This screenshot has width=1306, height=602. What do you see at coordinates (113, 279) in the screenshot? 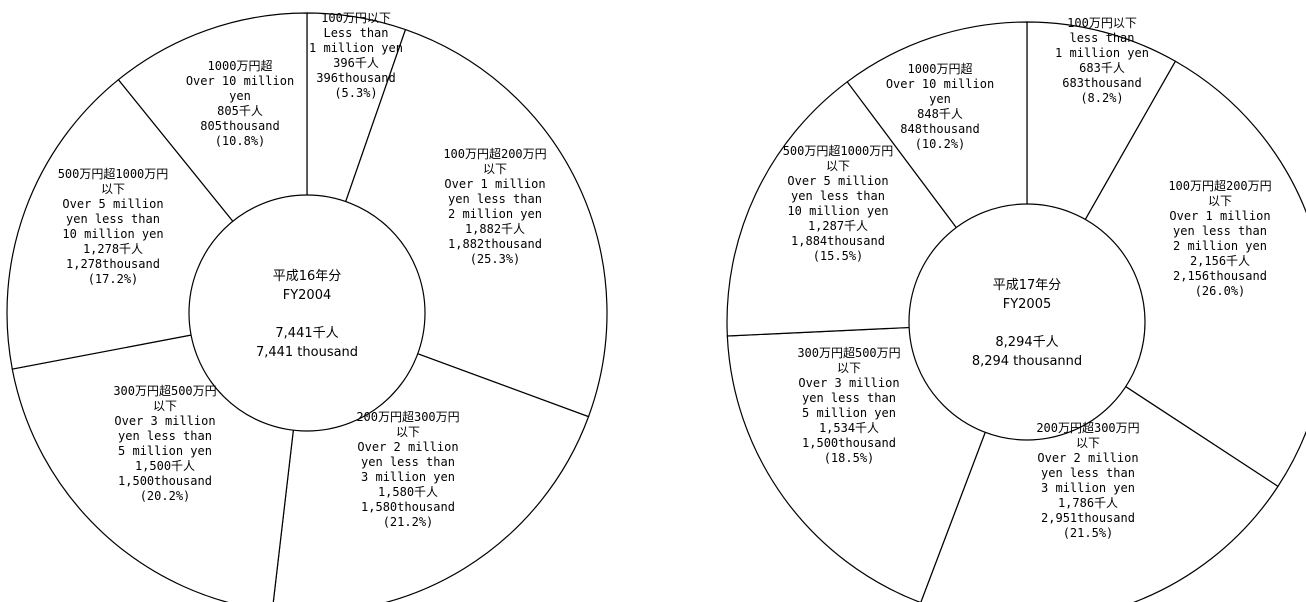
I see `slice-label-line: (17.2%)` at bounding box center [113, 279].